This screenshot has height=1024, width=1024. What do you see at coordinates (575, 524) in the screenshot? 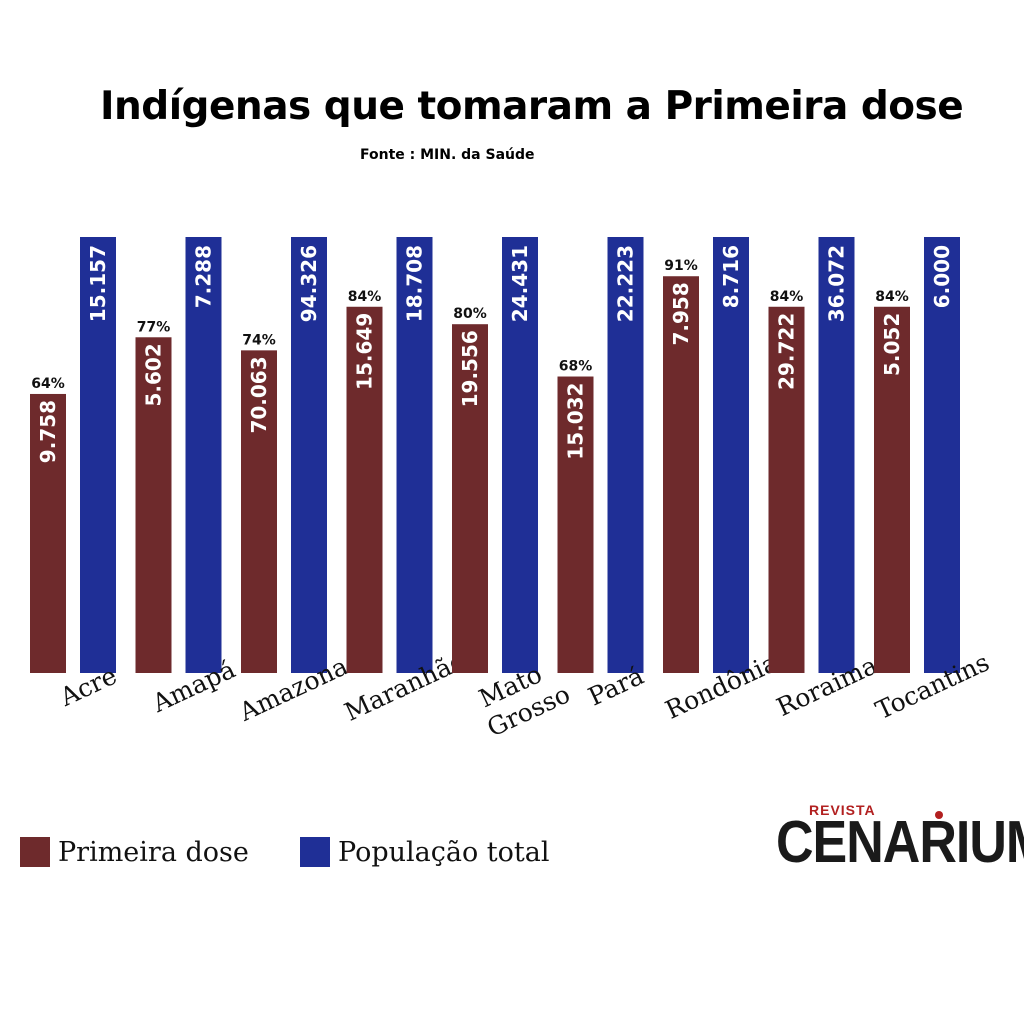
I see `bar-primeira-dose-para` at bounding box center [575, 524].